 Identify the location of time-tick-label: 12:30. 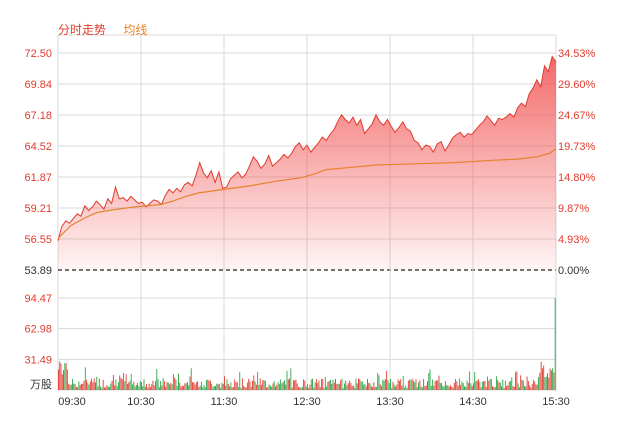
(307, 402).